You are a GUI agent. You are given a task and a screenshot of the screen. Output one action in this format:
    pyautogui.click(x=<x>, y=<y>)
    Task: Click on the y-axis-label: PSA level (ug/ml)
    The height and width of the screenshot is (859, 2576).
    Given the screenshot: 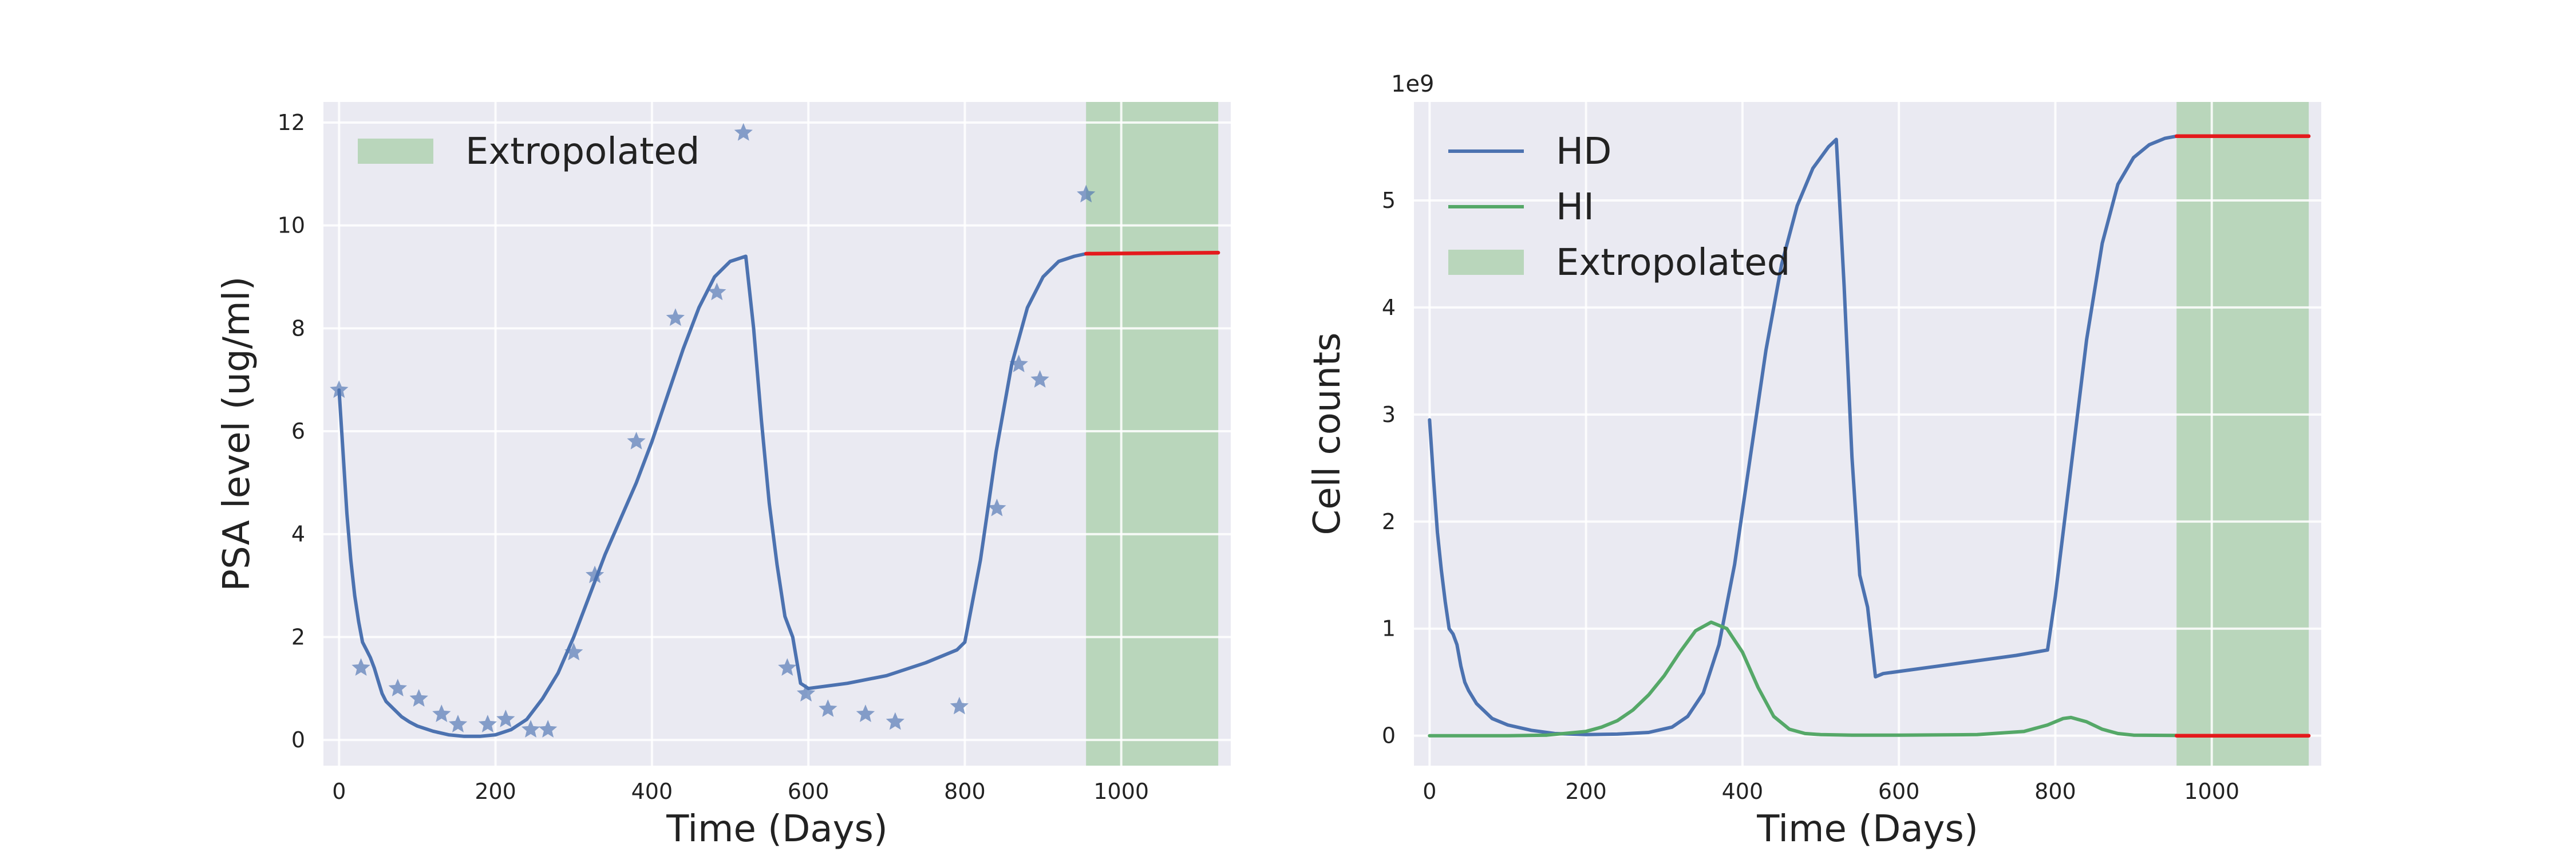 What is the action you would take?
    pyautogui.click(x=237, y=434)
    